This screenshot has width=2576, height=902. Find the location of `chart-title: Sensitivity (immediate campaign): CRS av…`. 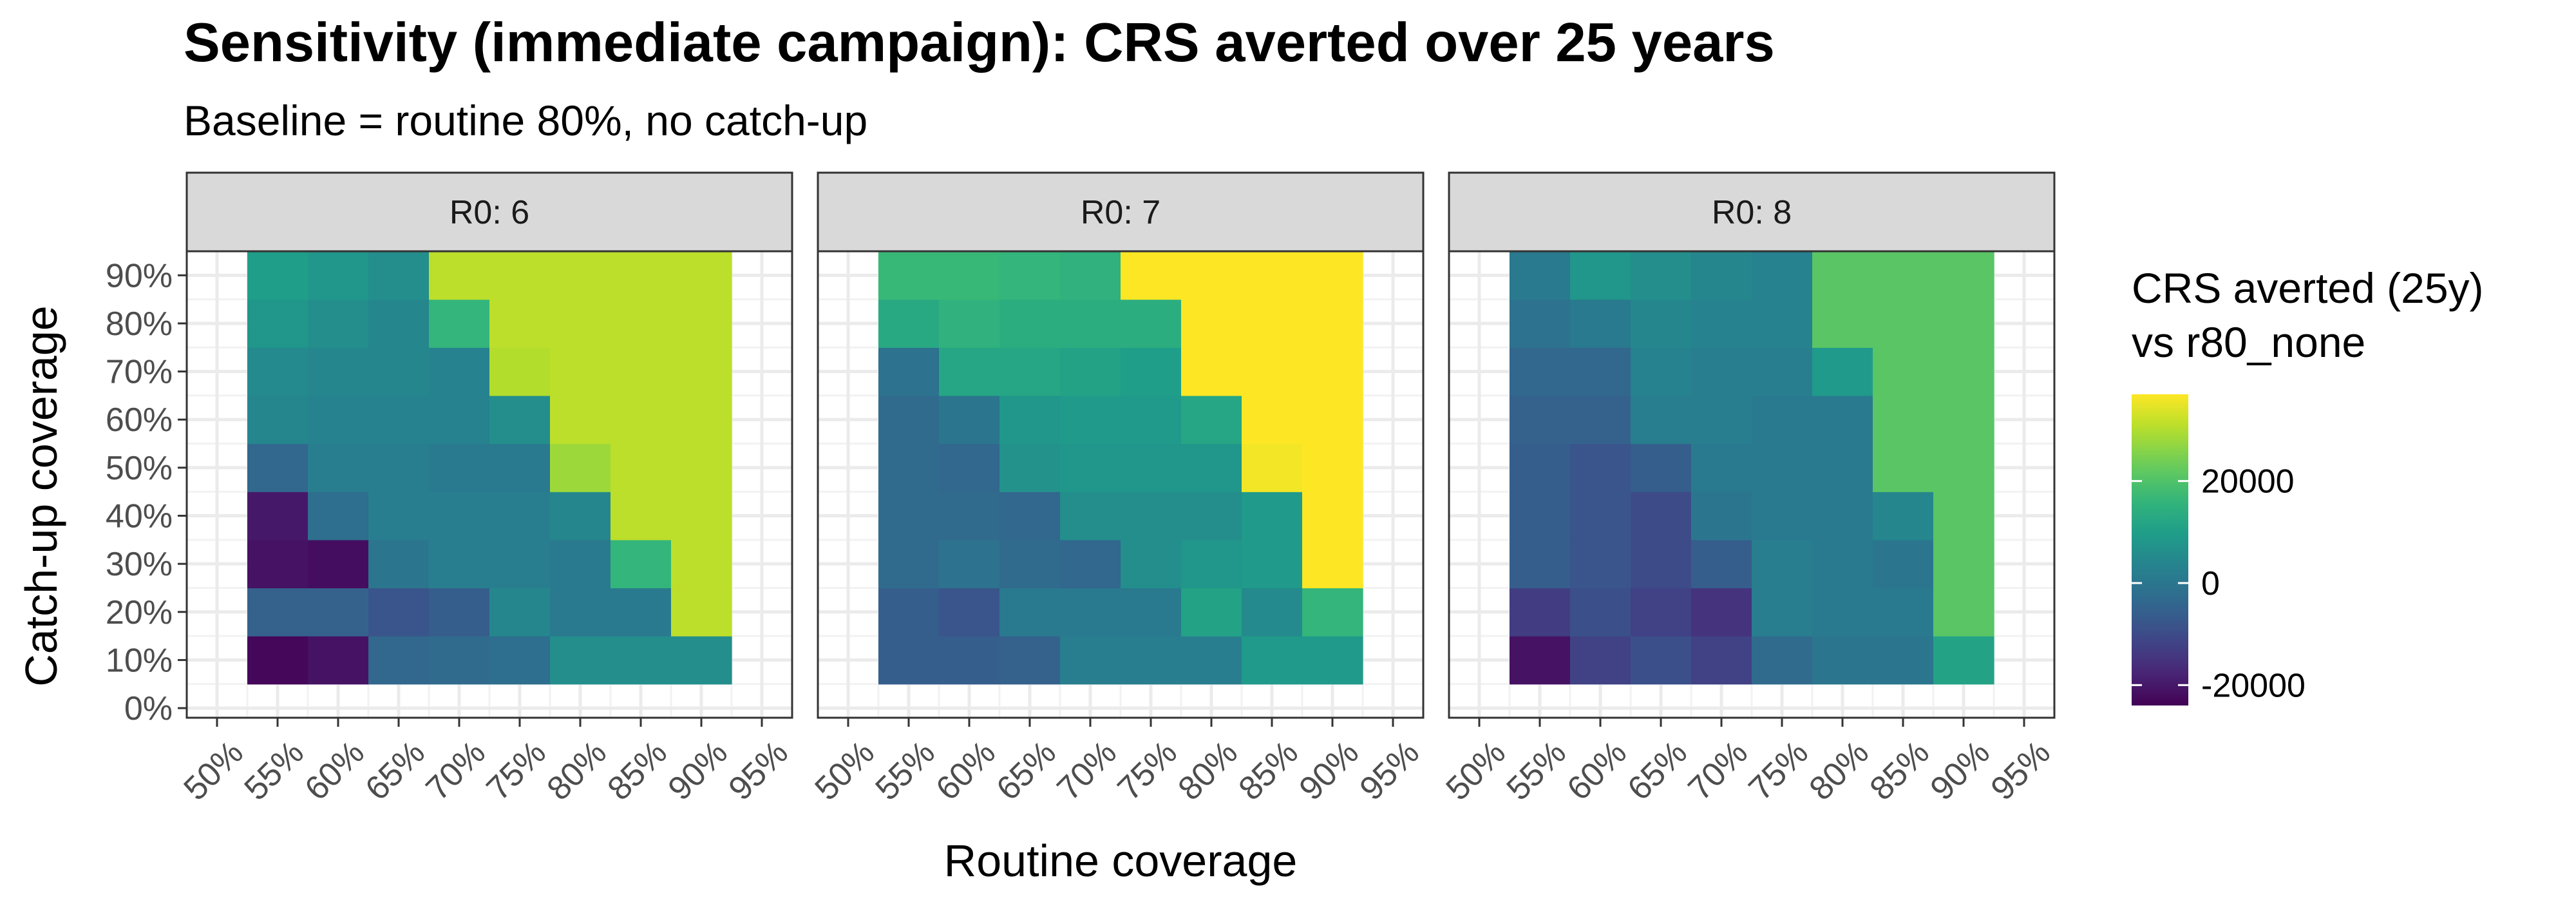

chart-title: Sensitivity (immediate campaign): CRS av… is located at coordinates (979, 42).